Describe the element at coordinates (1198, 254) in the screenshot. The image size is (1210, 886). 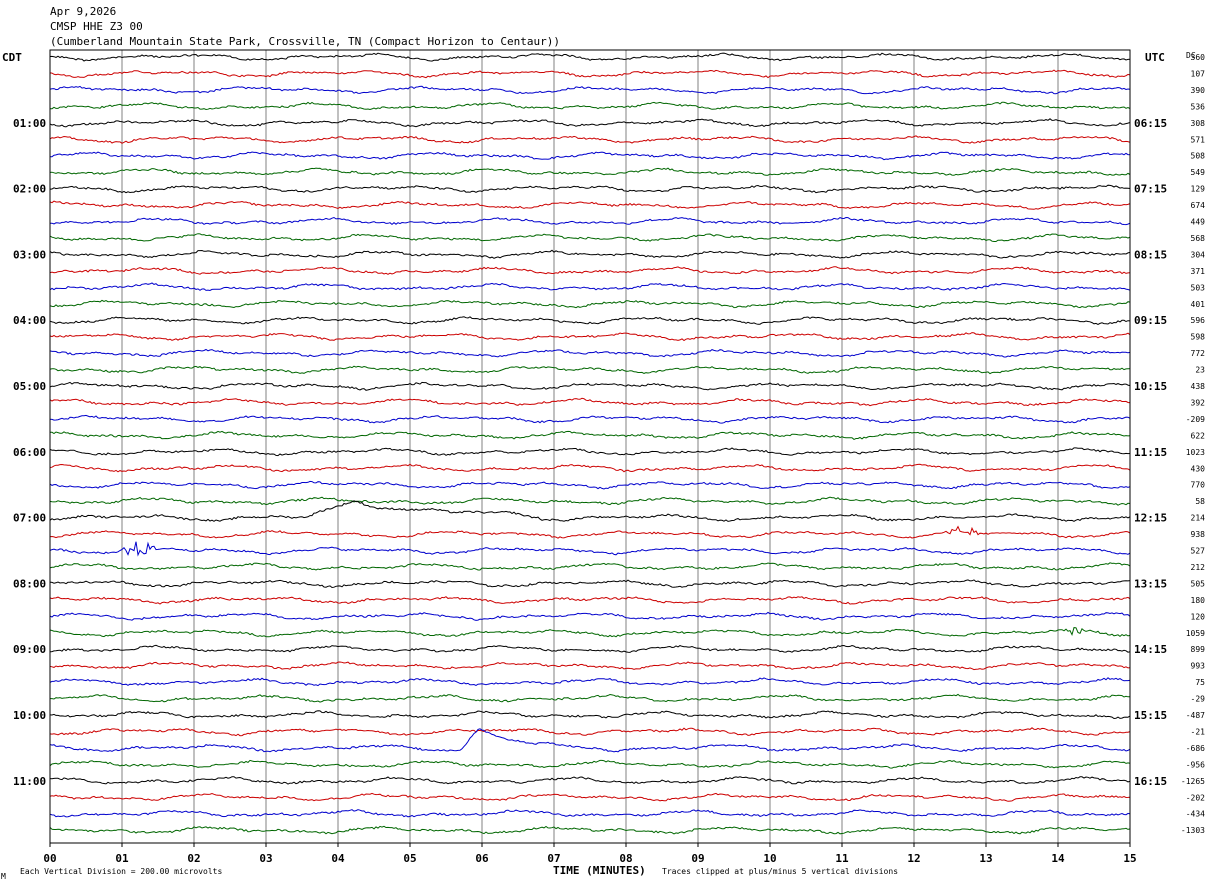
I see `dc-offset-label: 304` at that location.